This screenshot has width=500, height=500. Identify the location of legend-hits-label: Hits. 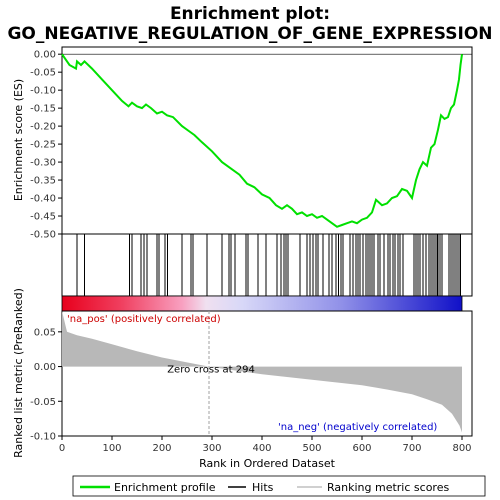
(263, 487).